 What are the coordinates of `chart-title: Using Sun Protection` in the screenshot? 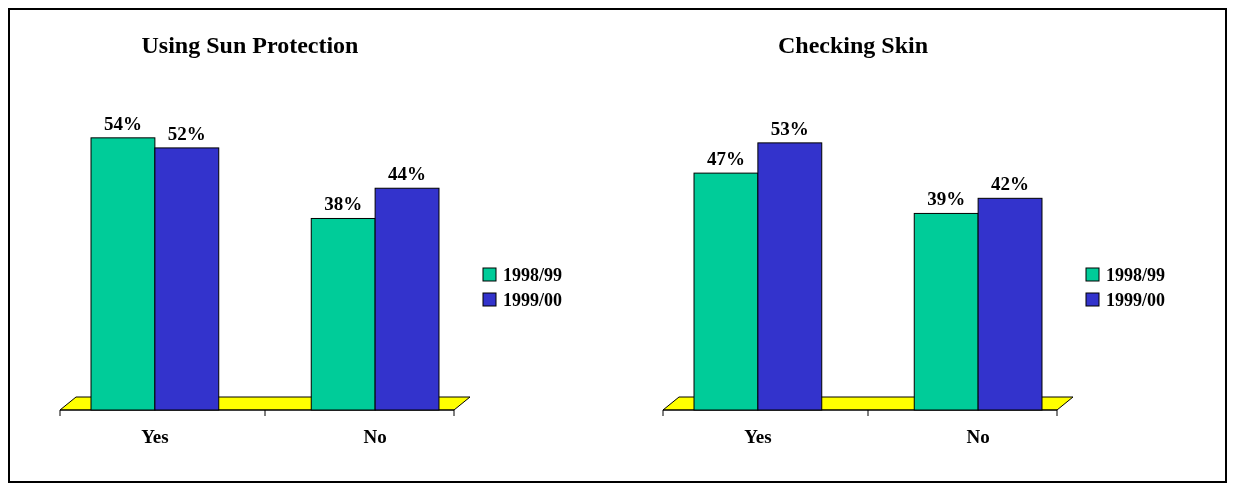 It's located at (250, 45).